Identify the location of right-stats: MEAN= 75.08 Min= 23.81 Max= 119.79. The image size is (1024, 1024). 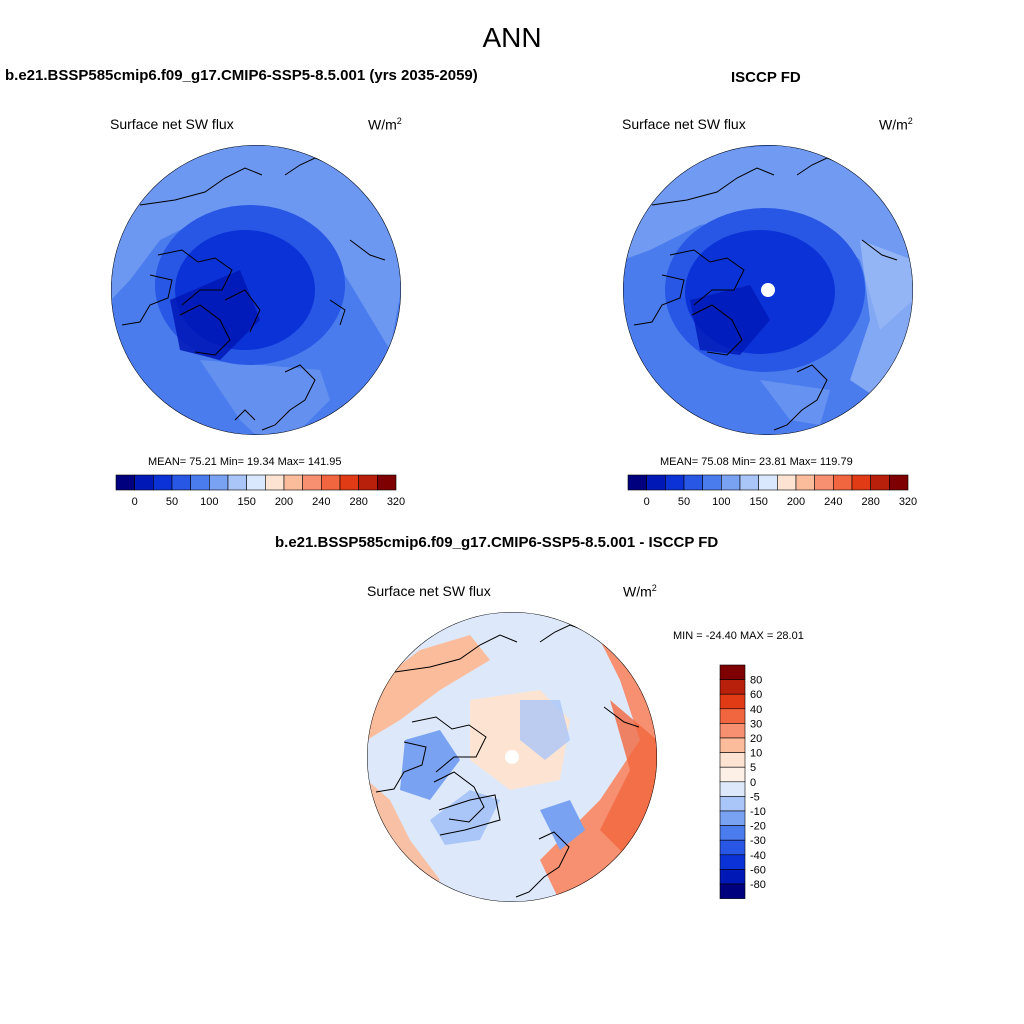
(756, 462).